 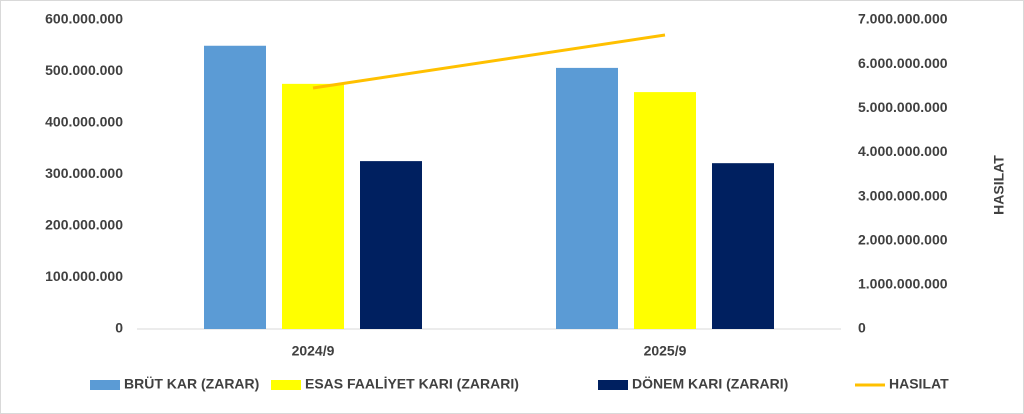 What do you see at coordinates (84, 225) in the screenshot?
I see `y-tick-label: 200.000.000` at bounding box center [84, 225].